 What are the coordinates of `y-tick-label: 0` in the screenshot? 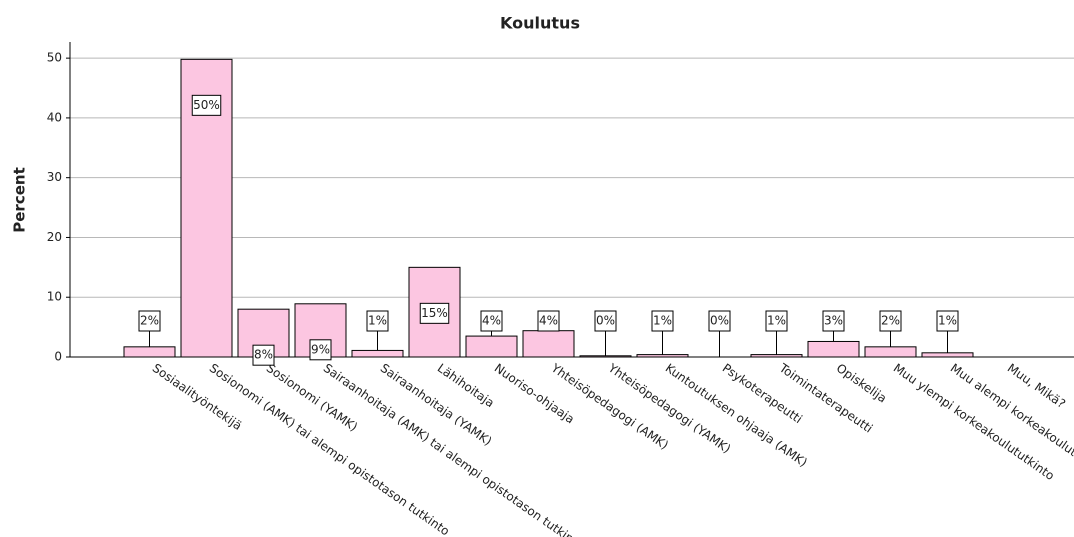 It's located at (58, 357).